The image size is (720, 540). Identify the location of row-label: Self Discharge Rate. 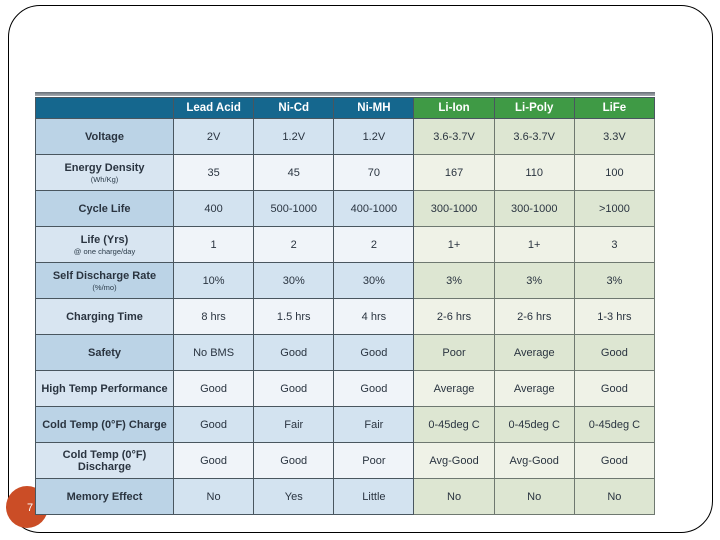
(104, 275).